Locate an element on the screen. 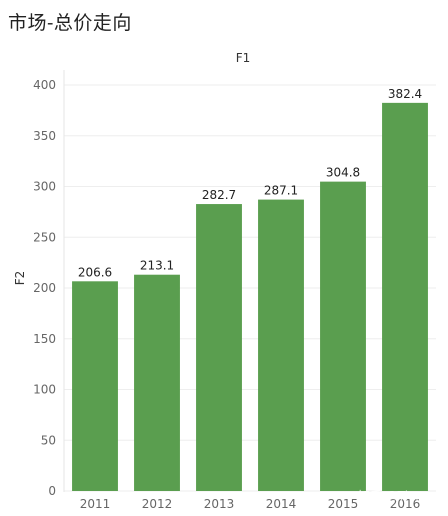  x-tick-label: 2016 is located at coordinates (405, 504).